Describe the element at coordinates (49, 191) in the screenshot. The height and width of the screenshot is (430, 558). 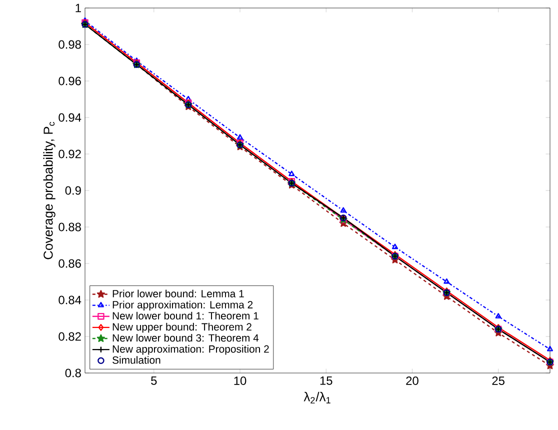
I see `y-axis-title: Coverage probability, P$_{c}$` at that location.